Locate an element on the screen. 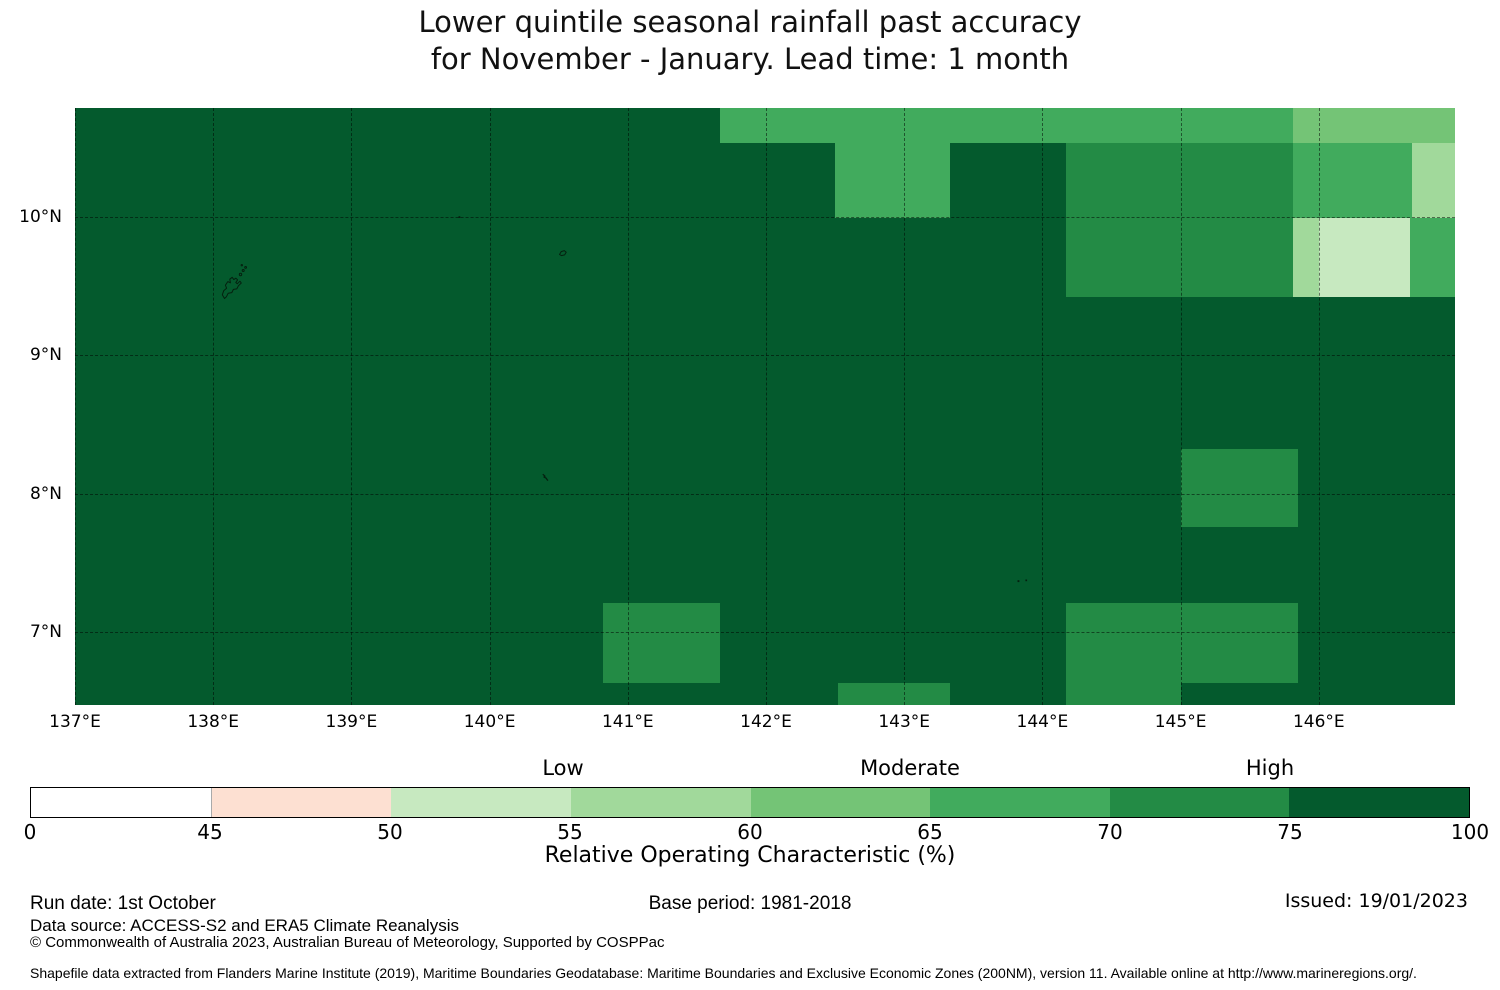  run-date-text: Run date: 1st October is located at coordinates (123, 903).